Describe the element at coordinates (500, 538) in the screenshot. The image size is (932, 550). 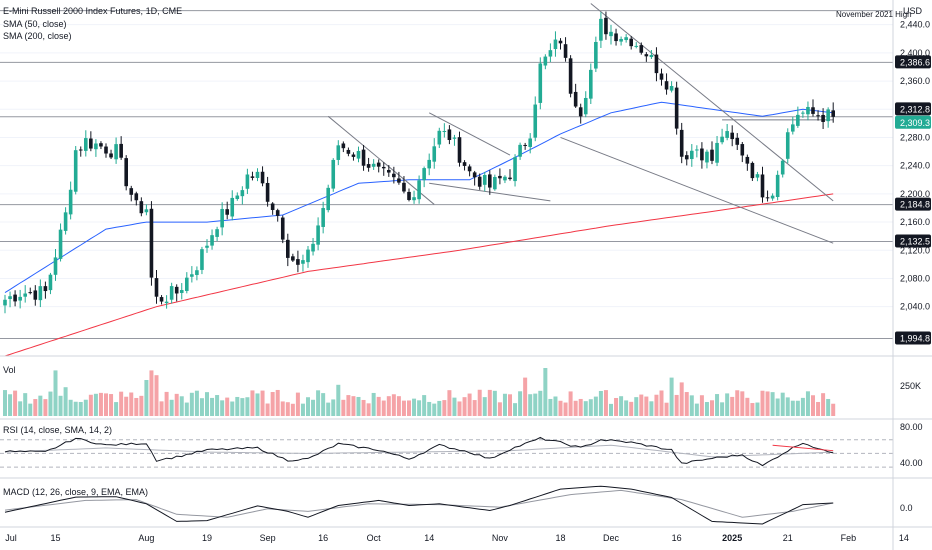
I see `time-label: Nov` at that location.